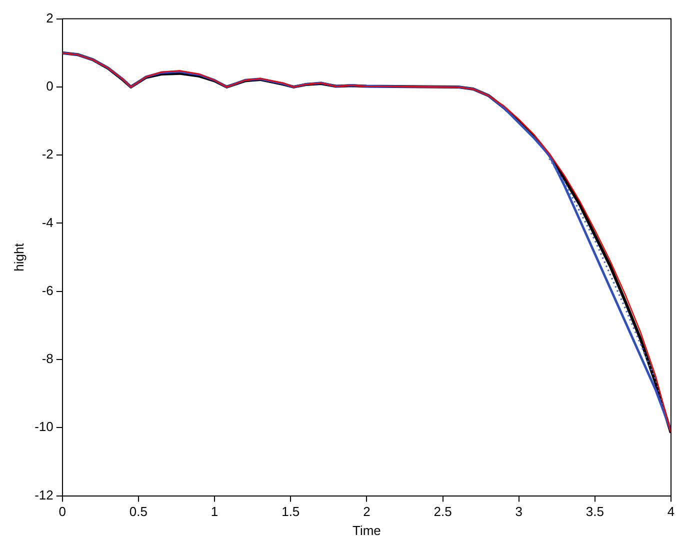  I want to click on x-tick-label: 1, so click(214, 512).